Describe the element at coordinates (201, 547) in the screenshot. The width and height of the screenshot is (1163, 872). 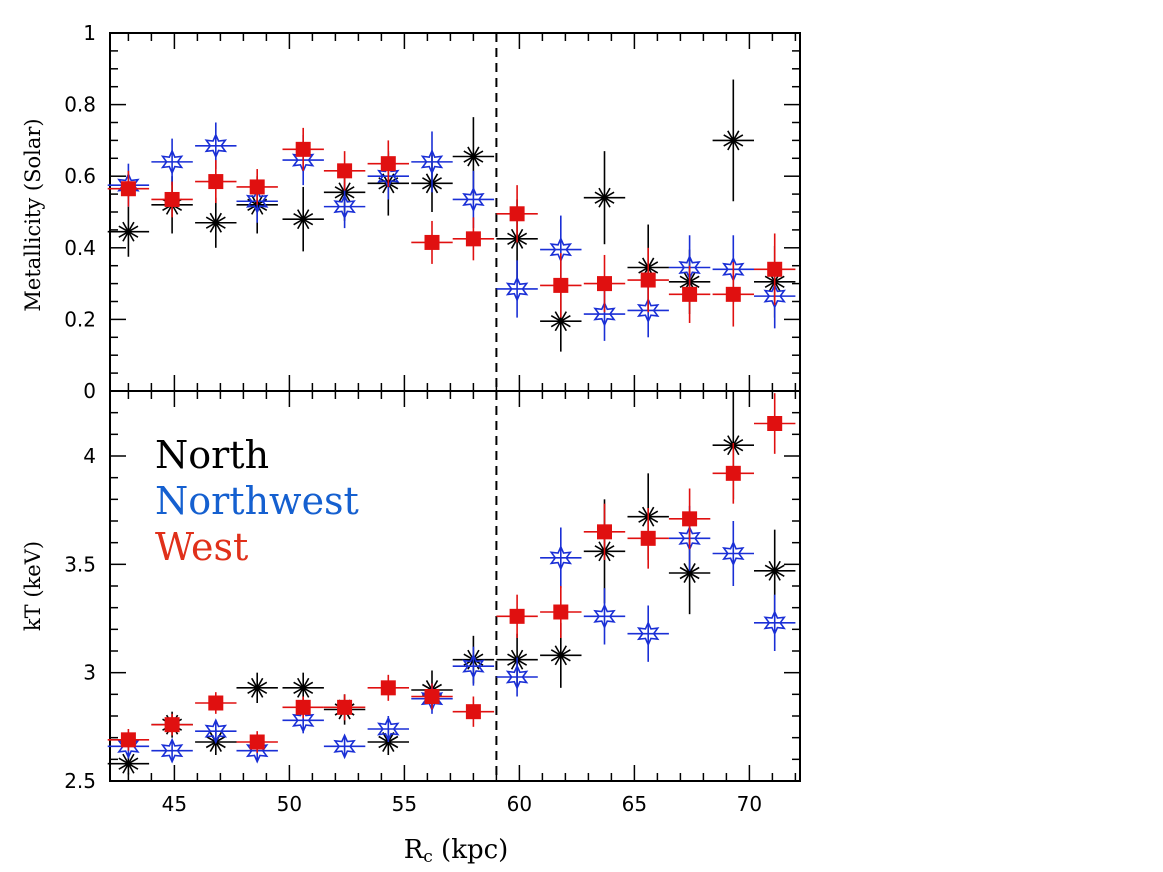
I see `legend-entry-west: West` at that location.